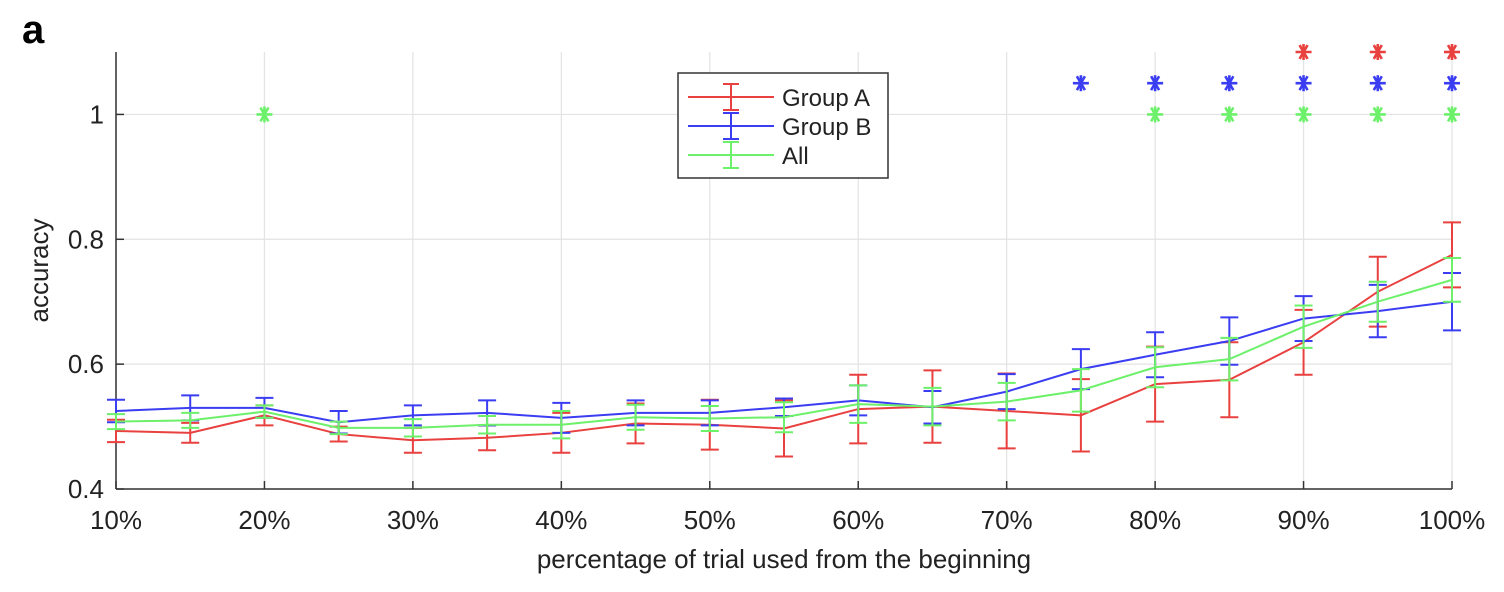 Image resolution: width=1504 pixels, height=592 pixels. What do you see at coordinates (86, 489) in the screenshot?
I see `y-tick-label: 0.4` at bounding box center [86, 489].